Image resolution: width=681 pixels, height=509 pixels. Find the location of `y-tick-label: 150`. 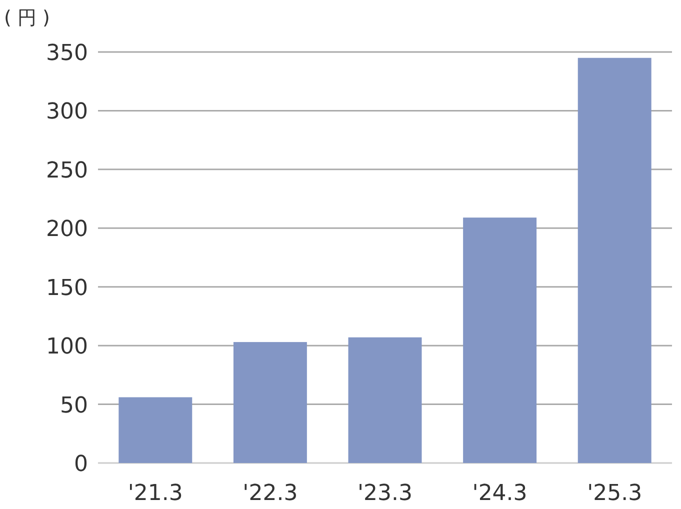

y-tick-label: 150 is located at coordinates (67, 288).